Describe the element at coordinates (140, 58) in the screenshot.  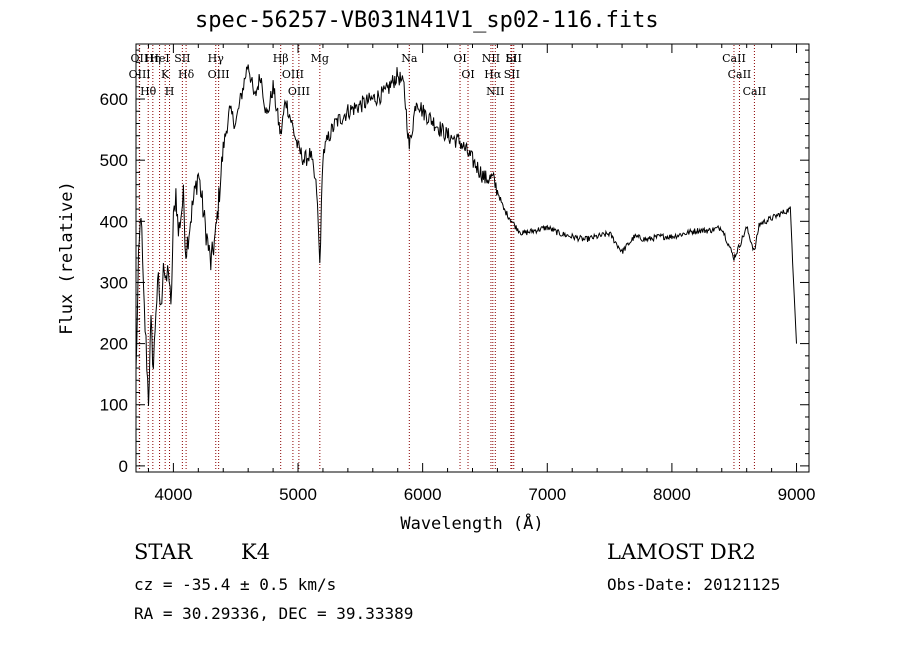
I see `line-marker-label: OII` at that location.